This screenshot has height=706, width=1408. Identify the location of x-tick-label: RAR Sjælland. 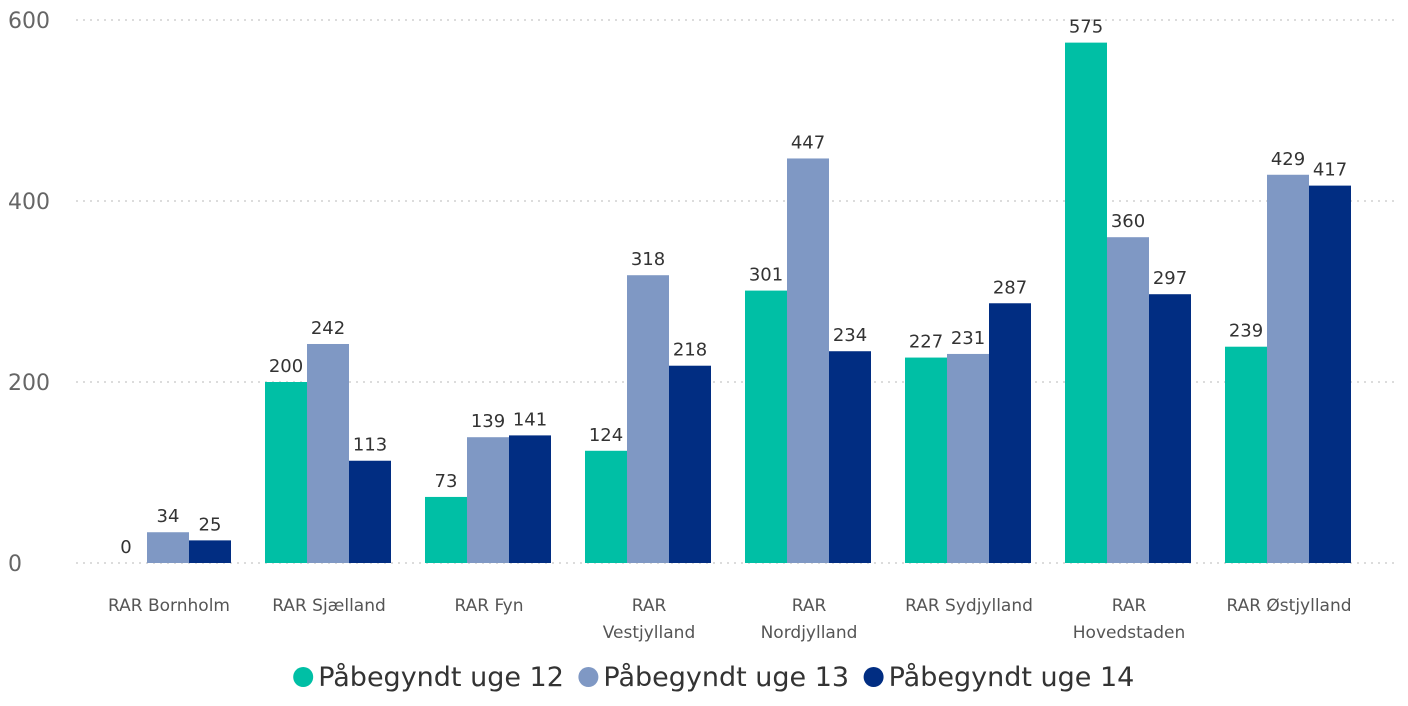
(329, 606).